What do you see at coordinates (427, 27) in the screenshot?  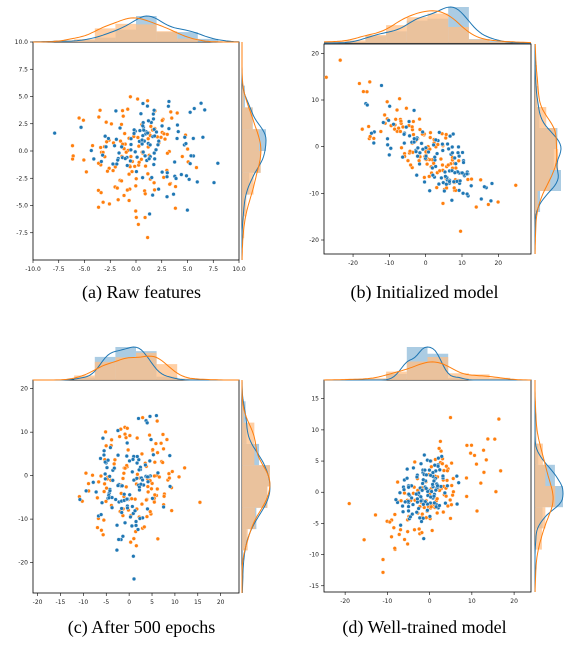 I see `top-kde-line` at bounding box center [427, 27].